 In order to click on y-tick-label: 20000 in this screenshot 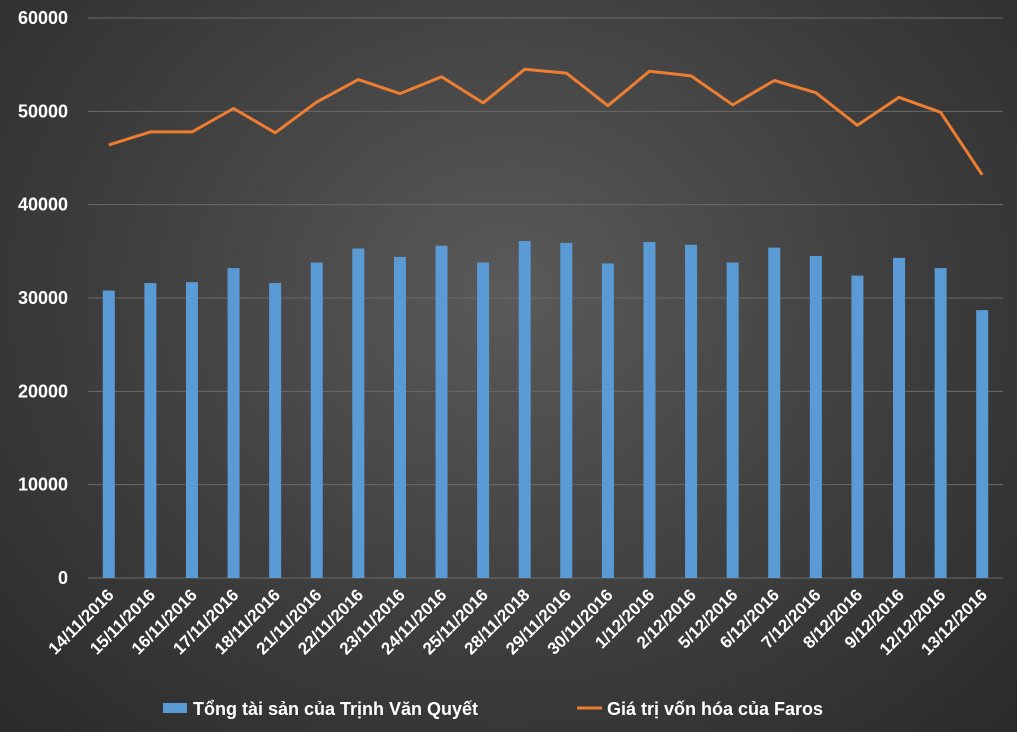, I will do `click(43, 391)`.